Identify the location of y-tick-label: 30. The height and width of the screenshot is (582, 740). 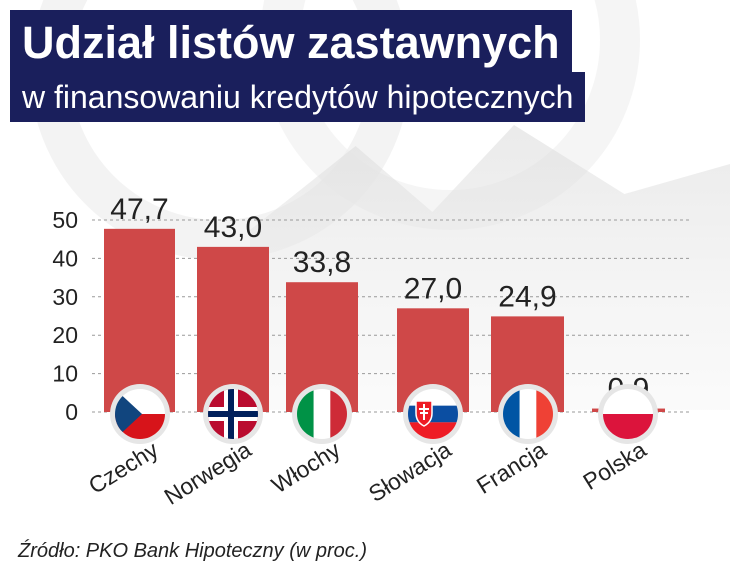
(65, 297).